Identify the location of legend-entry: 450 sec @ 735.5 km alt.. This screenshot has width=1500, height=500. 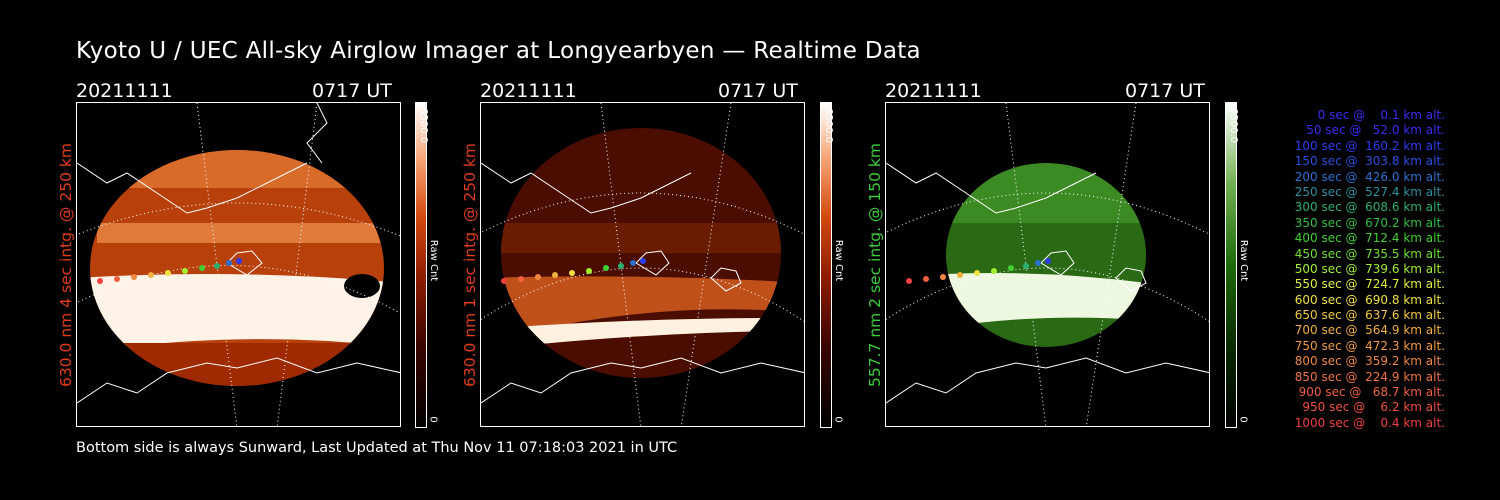
(1367, 253).